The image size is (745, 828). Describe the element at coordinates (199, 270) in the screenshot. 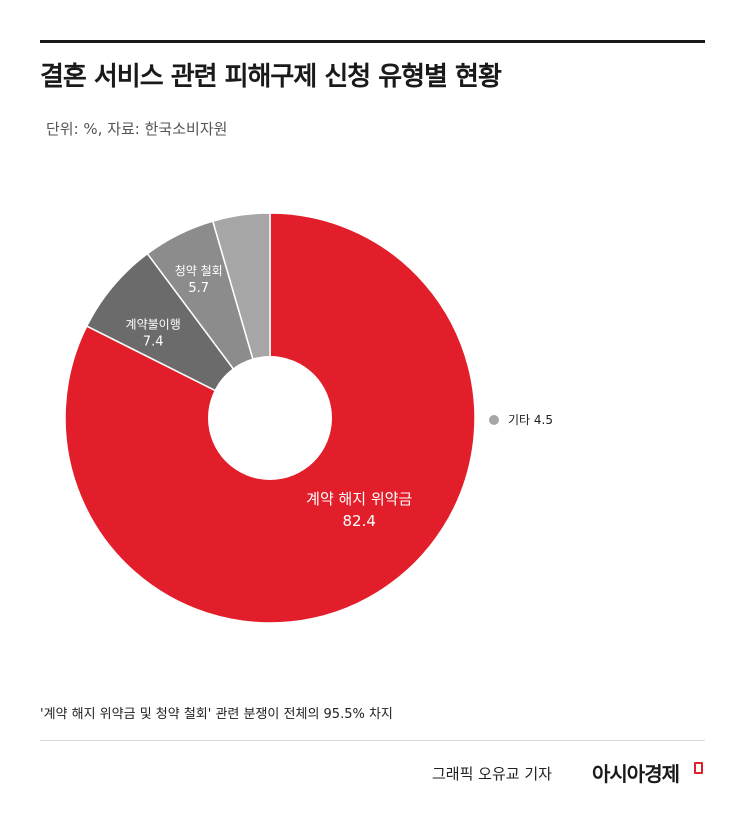

I see `slice-label-2: 청약 철회` at that location.